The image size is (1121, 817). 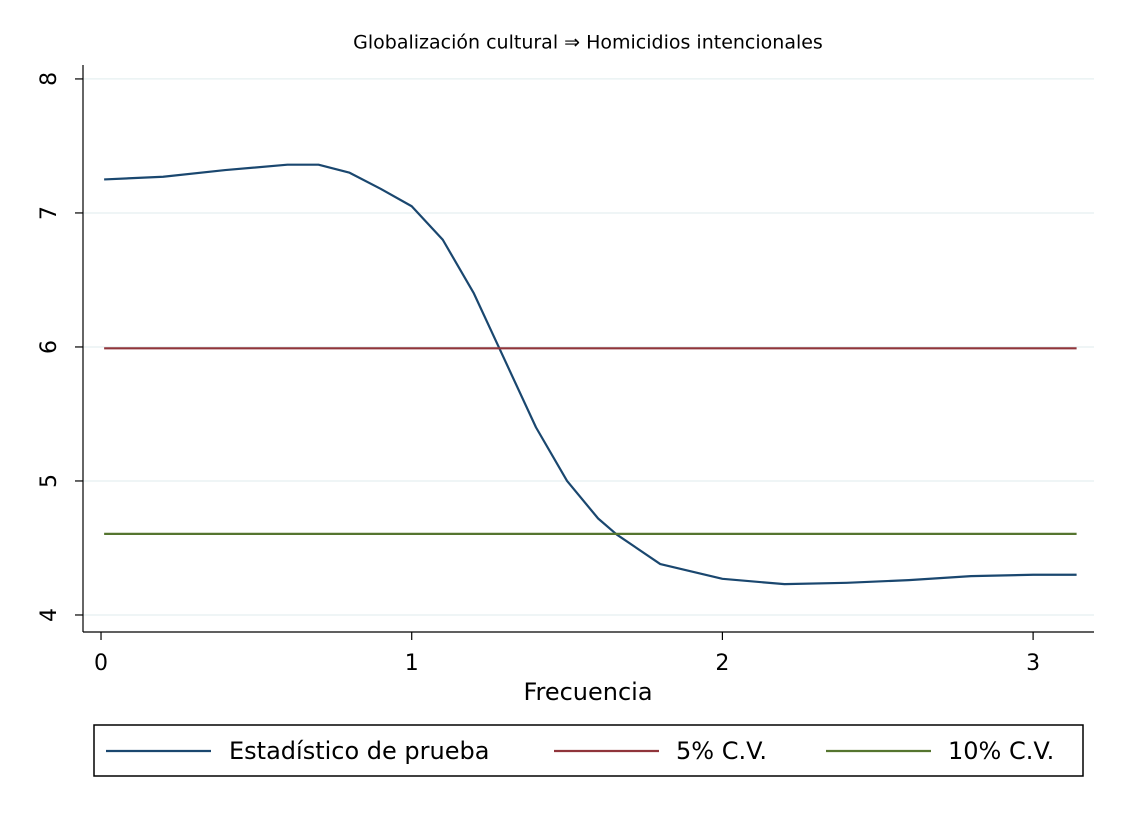 I want to click on y-tick-label: 5, so click(x=49, y=481).